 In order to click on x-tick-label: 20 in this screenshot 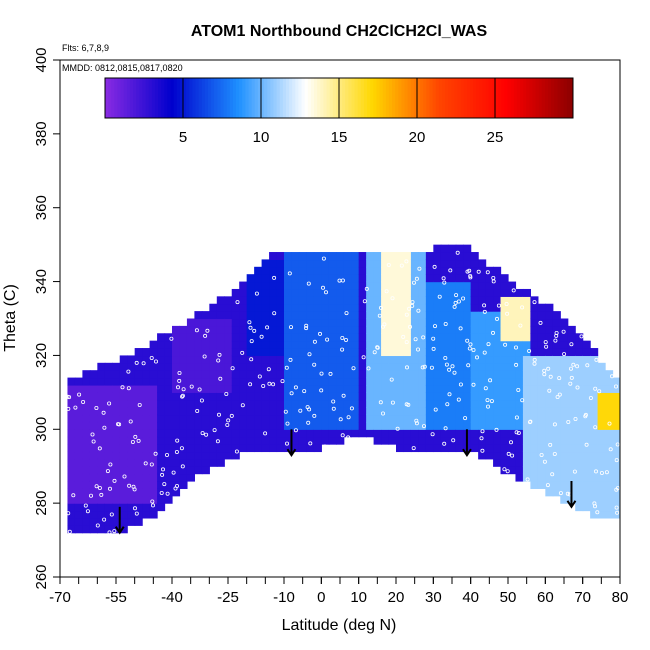, I will do `click(396, 597)`.